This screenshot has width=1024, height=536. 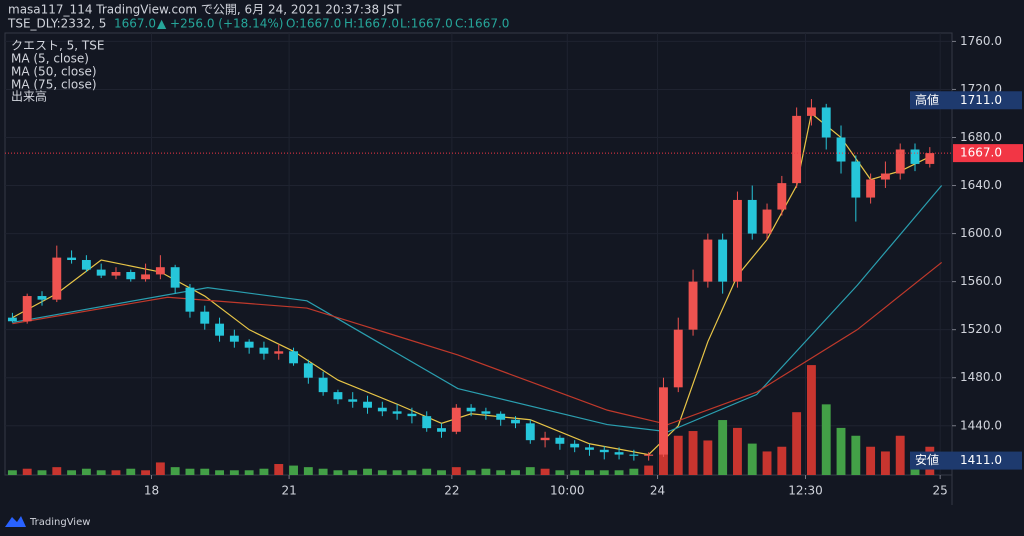 What do you see at coordinates (426, 24) in the screenshot?
I see `ohlc-low: L:1667.0` at bounding box center [426, 24].